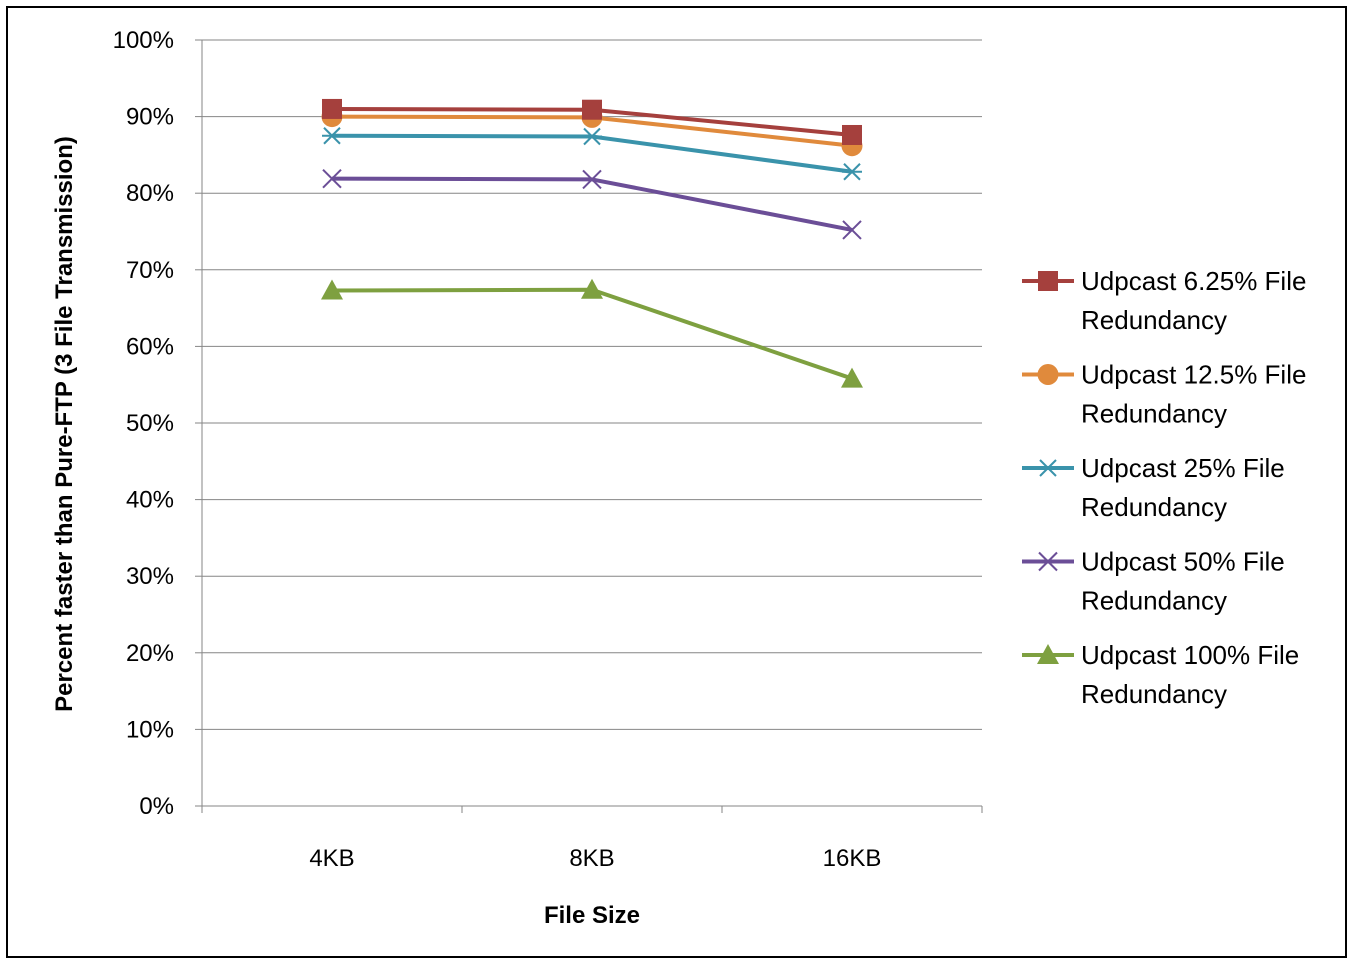 The width and height of the screenshot is (1353, 964). I want to click on y-tick-label: 70%, so click(150, 270).